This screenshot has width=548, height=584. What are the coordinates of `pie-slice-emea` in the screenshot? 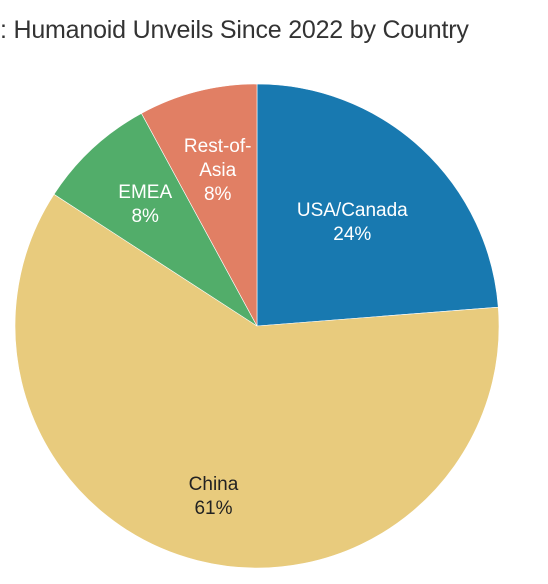 It's located at (155, 219).